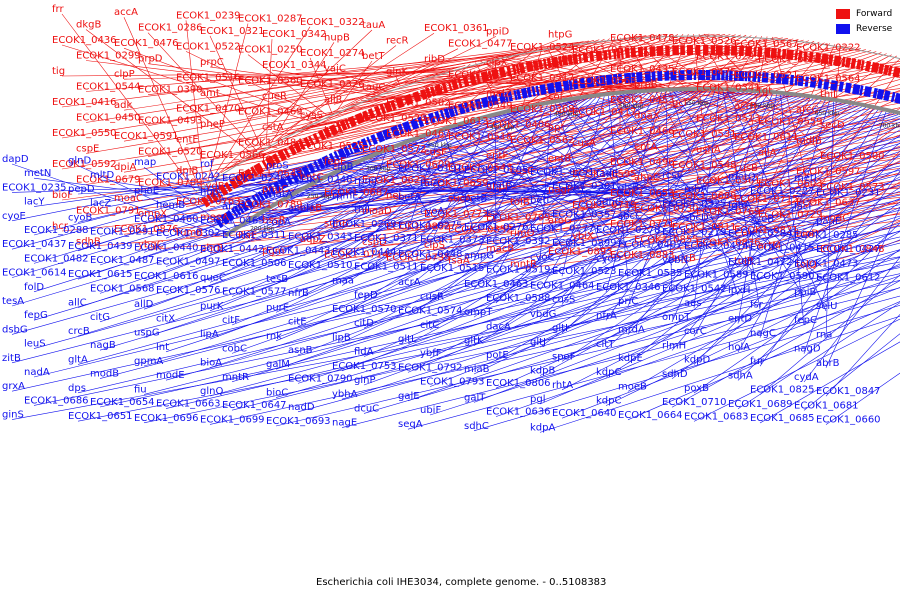 Image resolution: width=900 pixels, height=600 pixels. What do you see at coordinates (584, 271) in the screenshot?
I see `gene-label: ECOK1_0523` at bounding box center [584, 271].